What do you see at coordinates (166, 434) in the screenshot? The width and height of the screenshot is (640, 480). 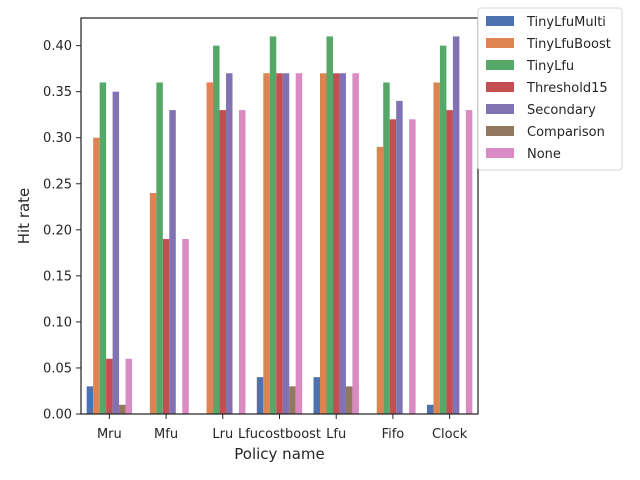 I see `x-tick-label: Mfu` at bounding box center [166, 434].